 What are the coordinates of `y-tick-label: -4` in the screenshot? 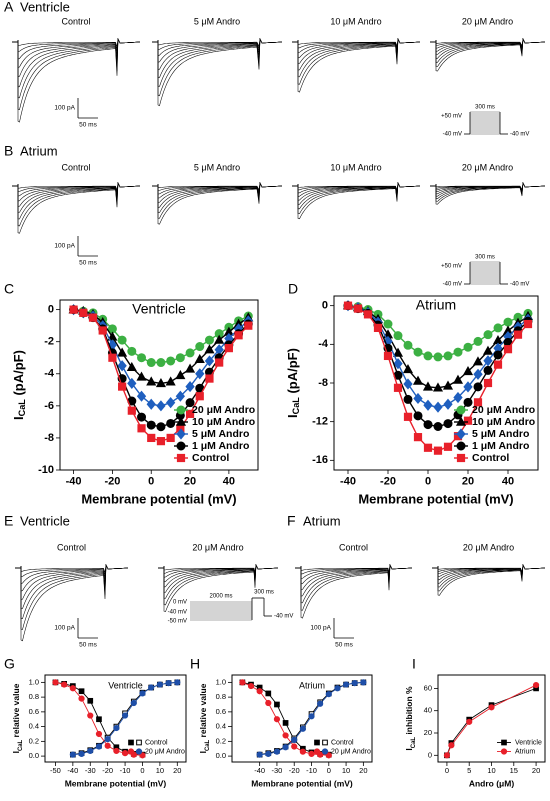 It's located at (323, 344).